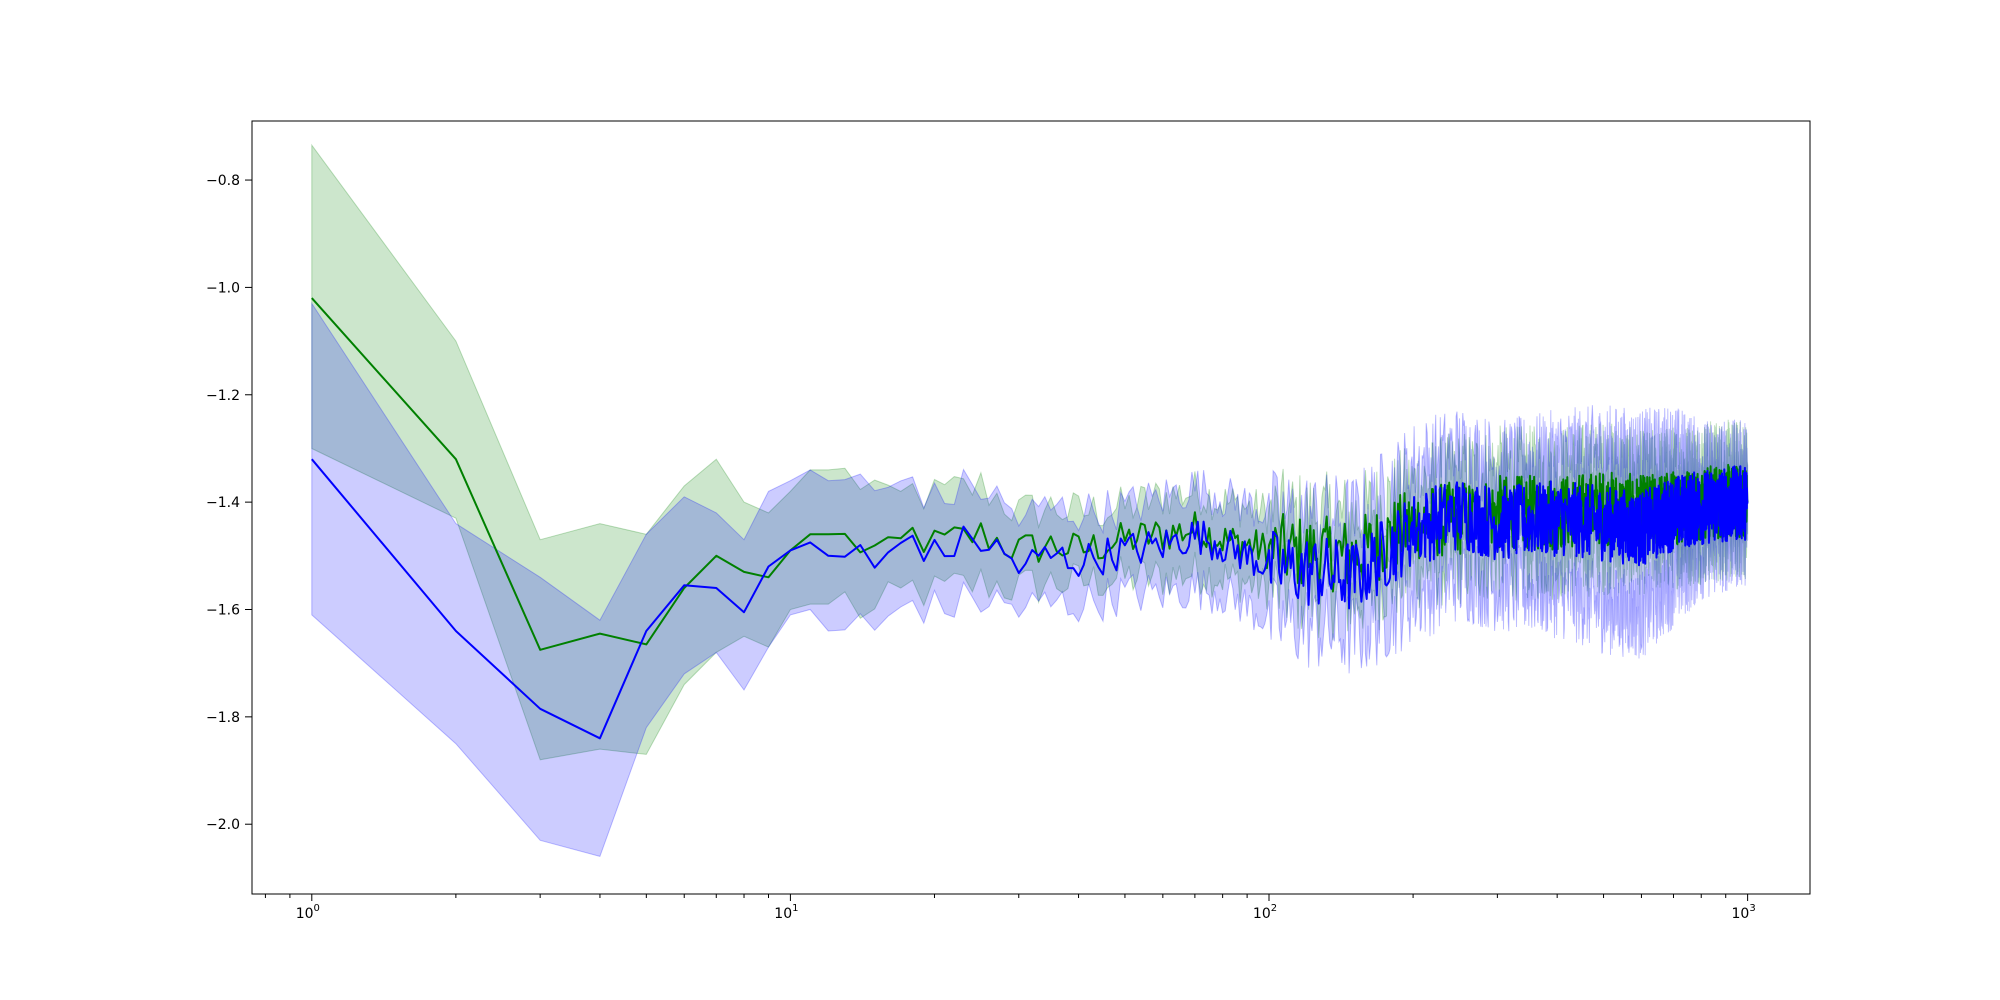  I want to click on x-tick-label: 10⁰, so click(308, 912).